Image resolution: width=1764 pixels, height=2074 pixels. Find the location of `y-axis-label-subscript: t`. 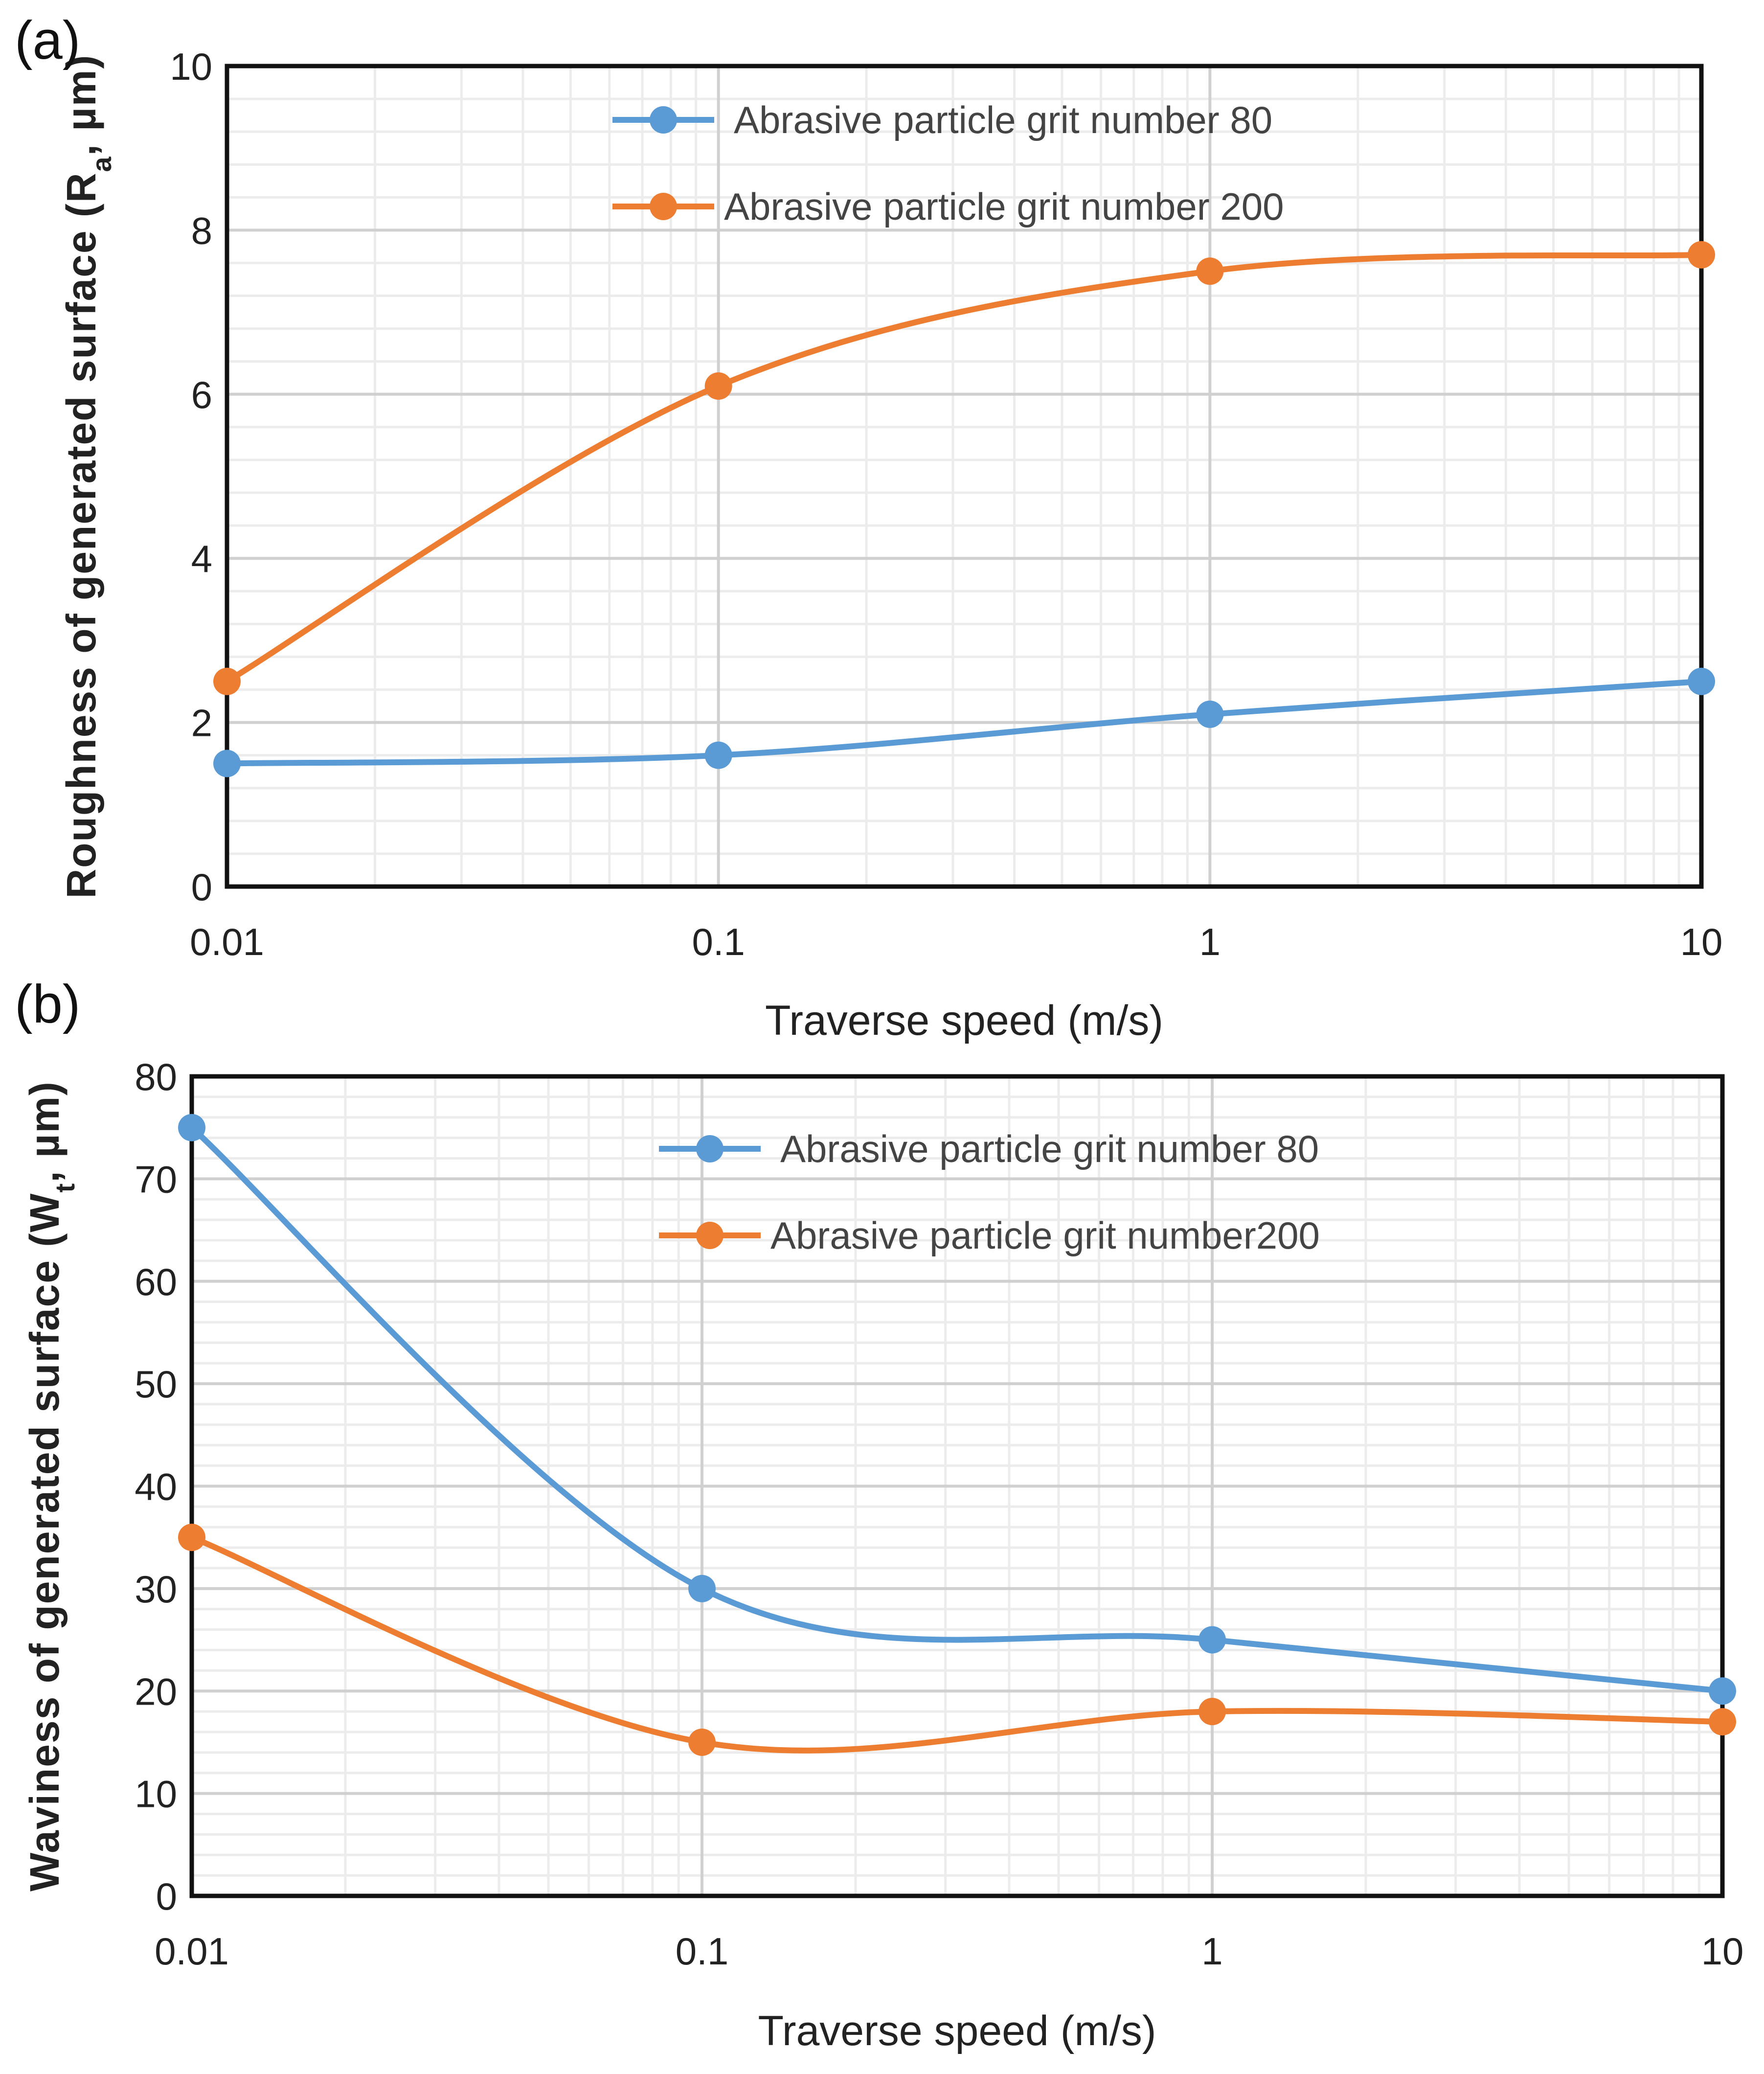

y-axis-label-subscript: t is located at coordinates (64, 1188).